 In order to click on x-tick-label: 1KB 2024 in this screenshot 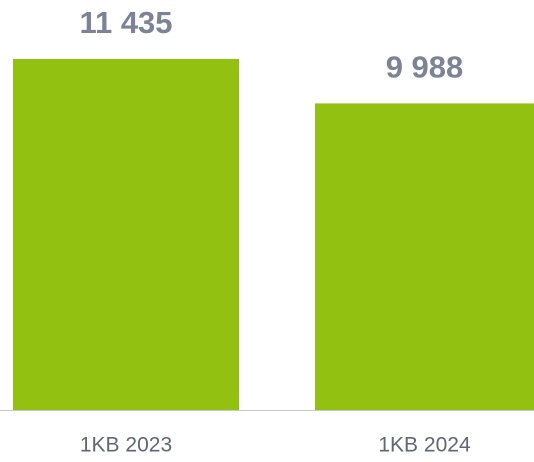, I will do `click(424, 445)`.